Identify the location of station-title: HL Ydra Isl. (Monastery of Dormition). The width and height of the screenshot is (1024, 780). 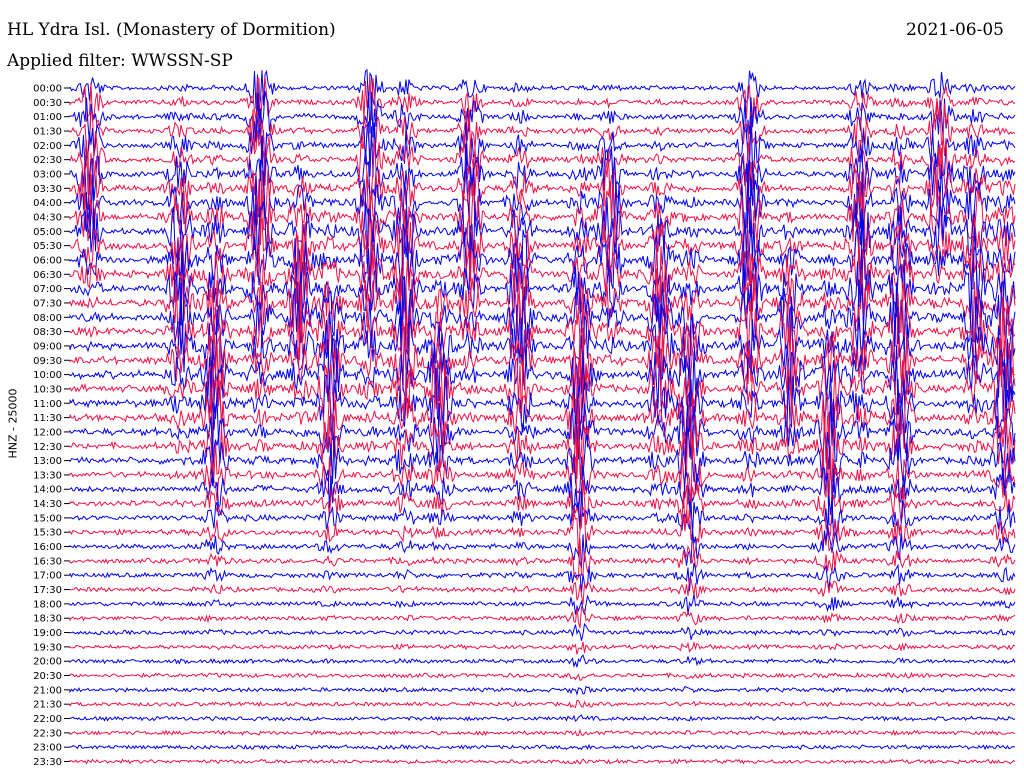
(171, 30).